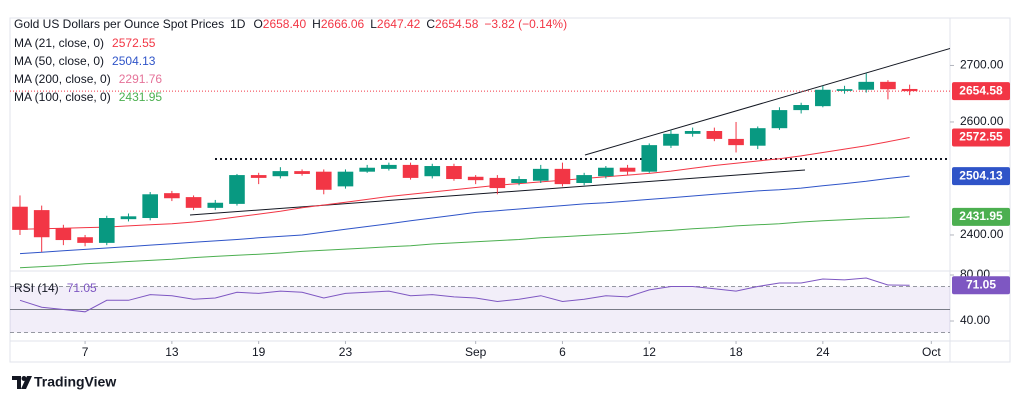 The width and height of the screenshot is (1024, 402). Describe the element at coordinates (343, 24) in the screenshot. I see `quote-value: 2666.06` at that location.